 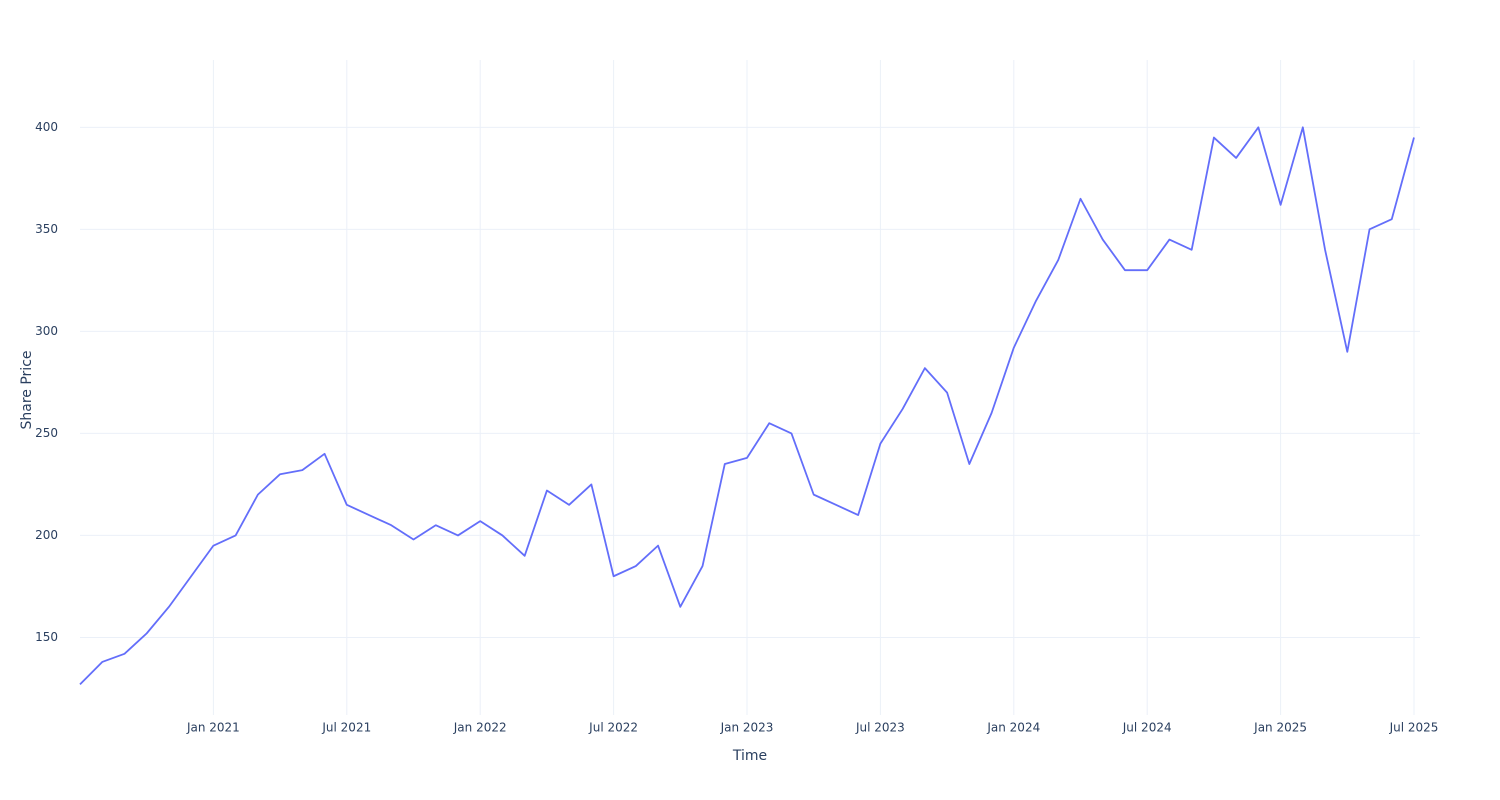 What do you see at coordinates (27, 389) in the screenshot?
I see `y-axis-title: Share Price` at bounding box center [27, 389].